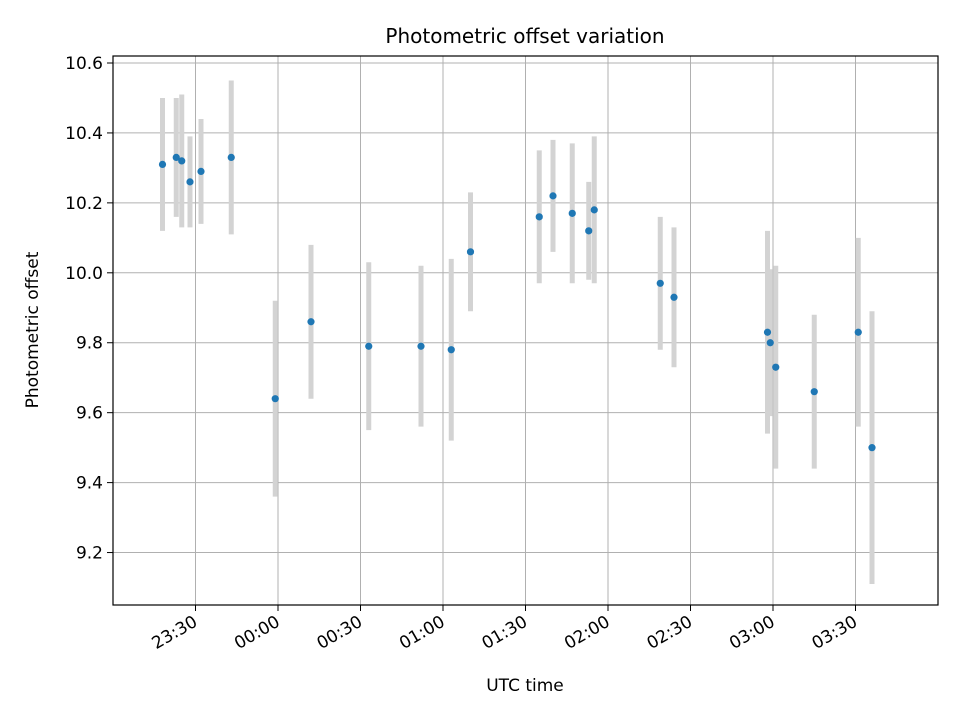 Image resolution: width=960 pixels, height=720 pixels. What do you see at coordinates (89, 344) in the screenshot?
I see `y-tick-label: 9.8` at bounding box center [89, 344].